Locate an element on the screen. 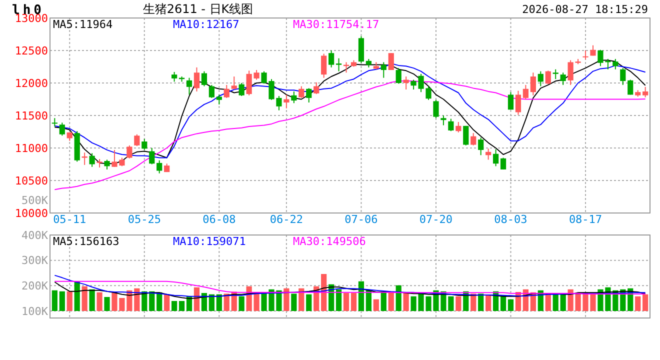 Image resolution: width=660 pixels, height=360 pixels. x-tick-label: 05-11 is located at coordinates (69, 219).